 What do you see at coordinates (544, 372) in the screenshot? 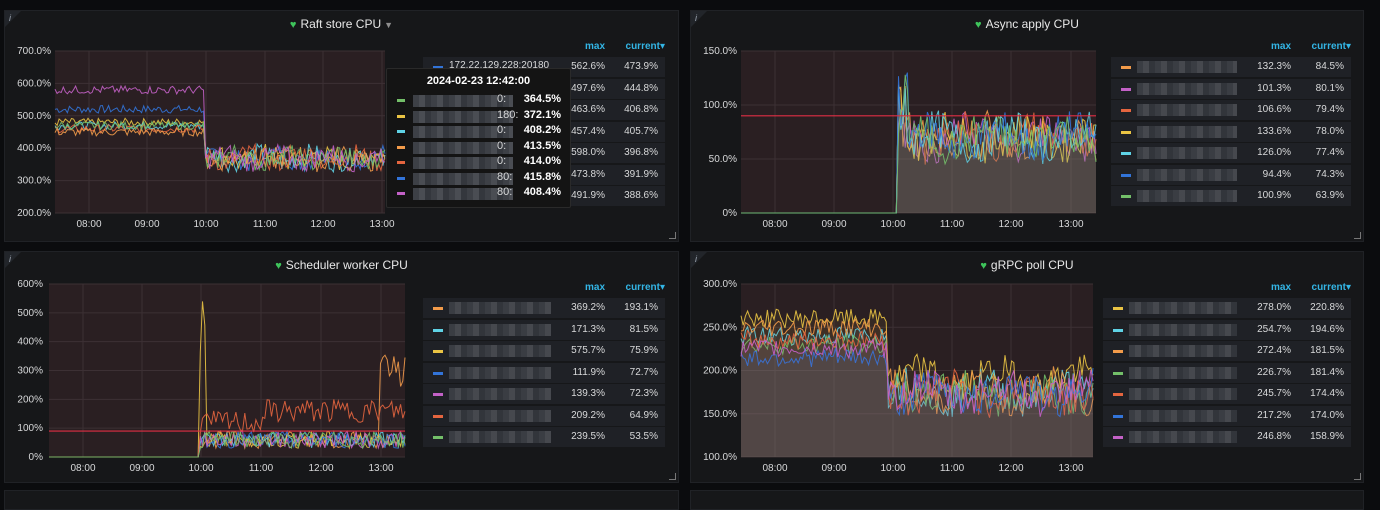
I see `legend-row: 111.9% 72.7%` at bounding box center [544, 372].